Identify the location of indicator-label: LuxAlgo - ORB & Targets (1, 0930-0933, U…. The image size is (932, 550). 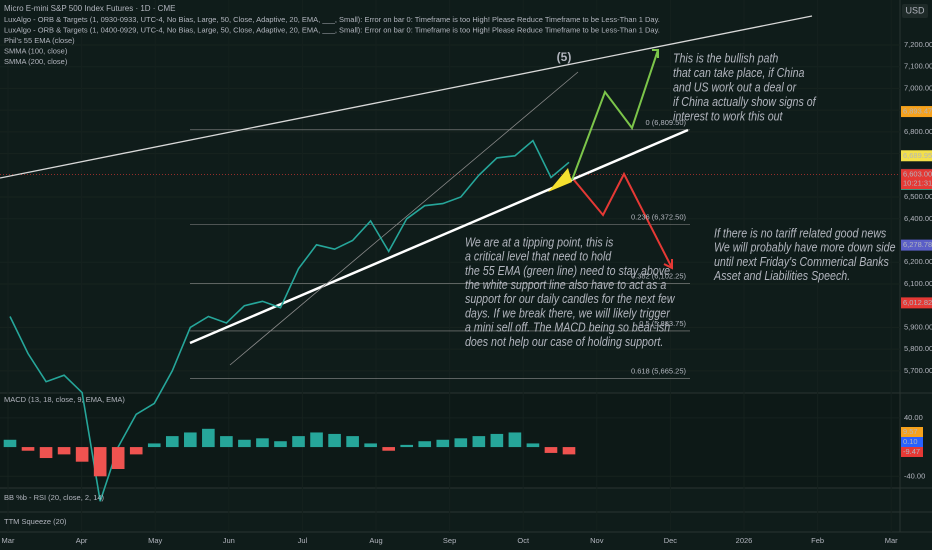
(332, 19).